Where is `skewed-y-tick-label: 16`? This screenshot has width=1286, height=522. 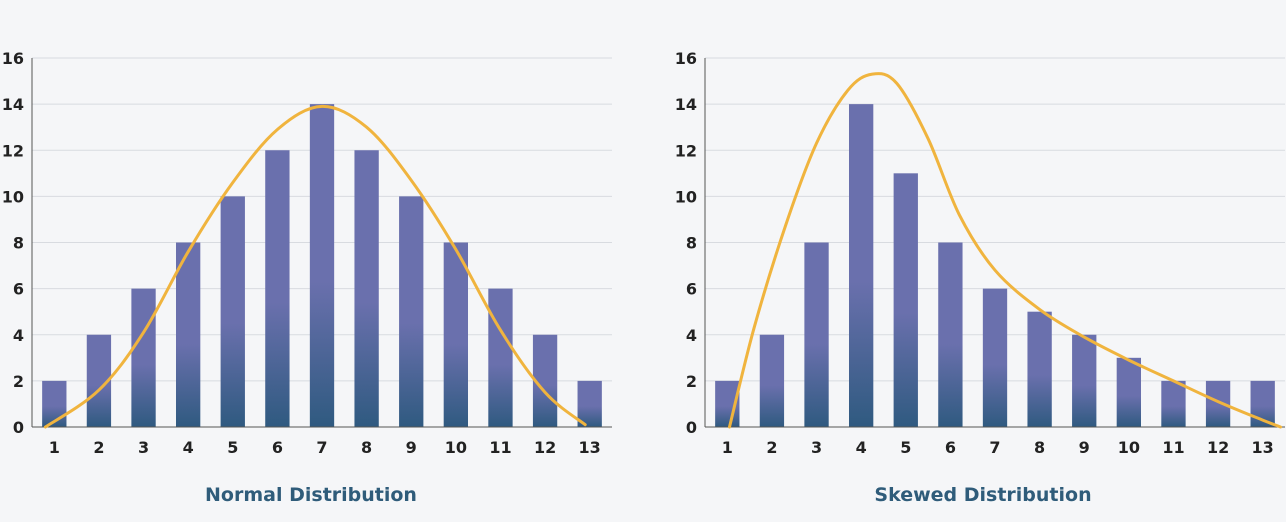 skewed-y-tick-label: 16 is located at coordinates (686, 58).